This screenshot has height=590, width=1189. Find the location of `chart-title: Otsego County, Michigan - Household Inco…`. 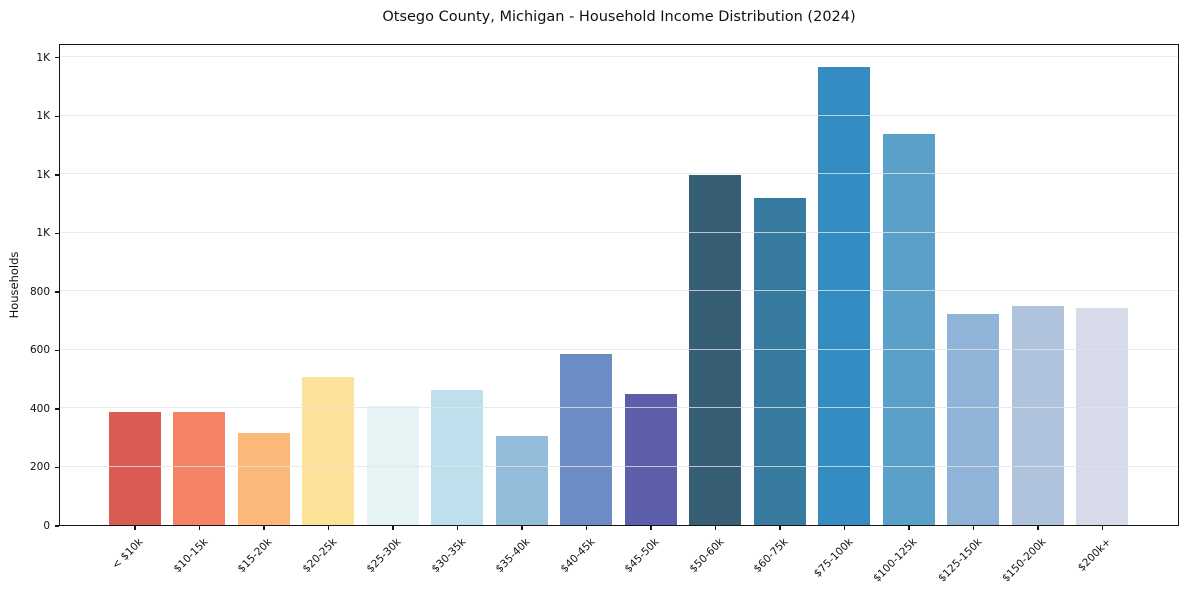

chart-title: Otsego County, Michigan - Household Inco… is located at coordinates (619, 17).